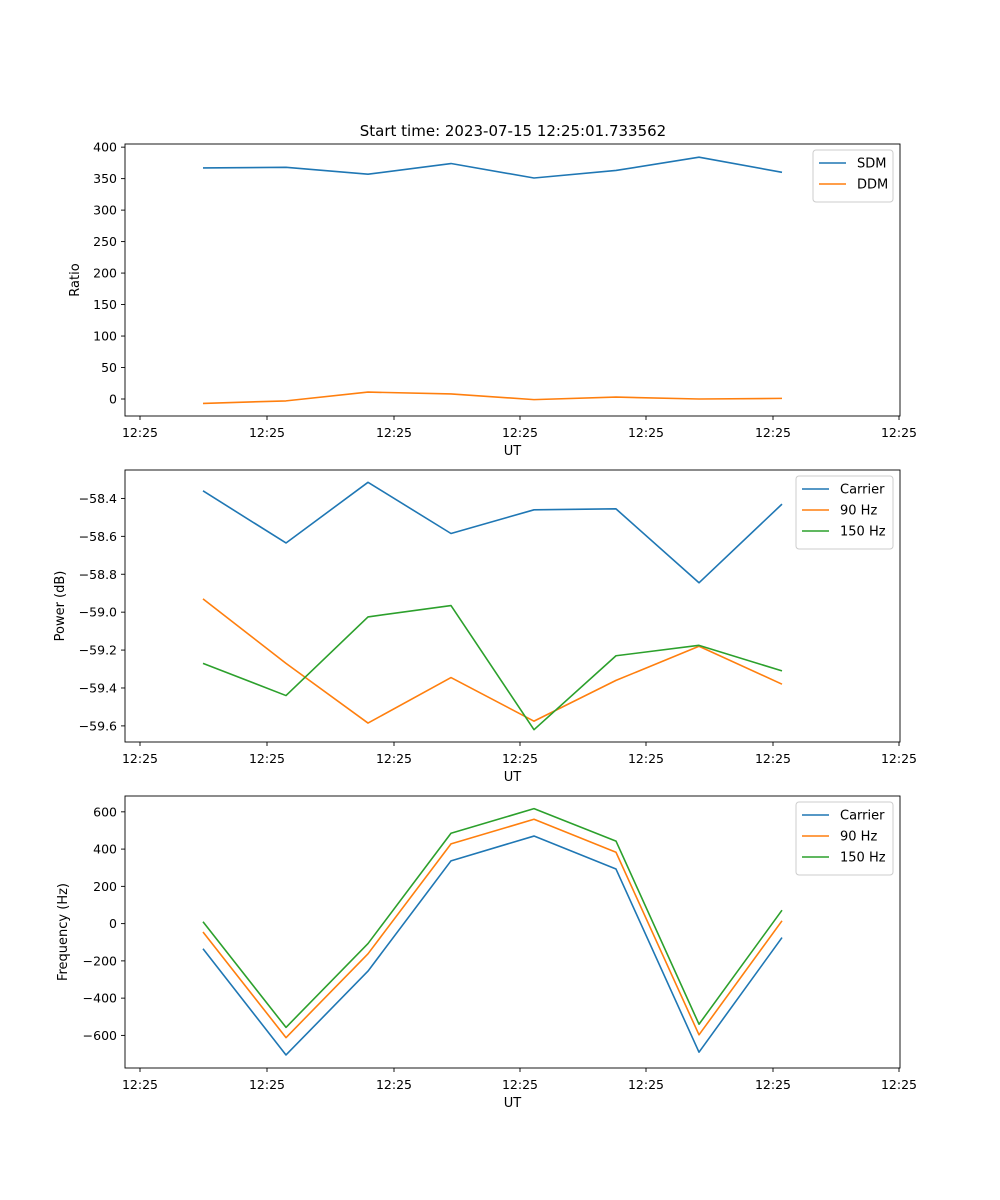 This screenshot has height=1200, width=1000. Describe the element at coordinates (98, 574) in the screenshot. I see `y-tick-label: −58.8` at that location.